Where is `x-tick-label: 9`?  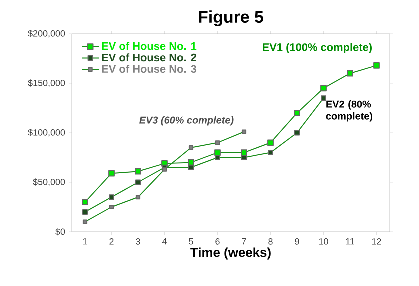
x-tick-label: 9 is located at coordinates (297, 241).